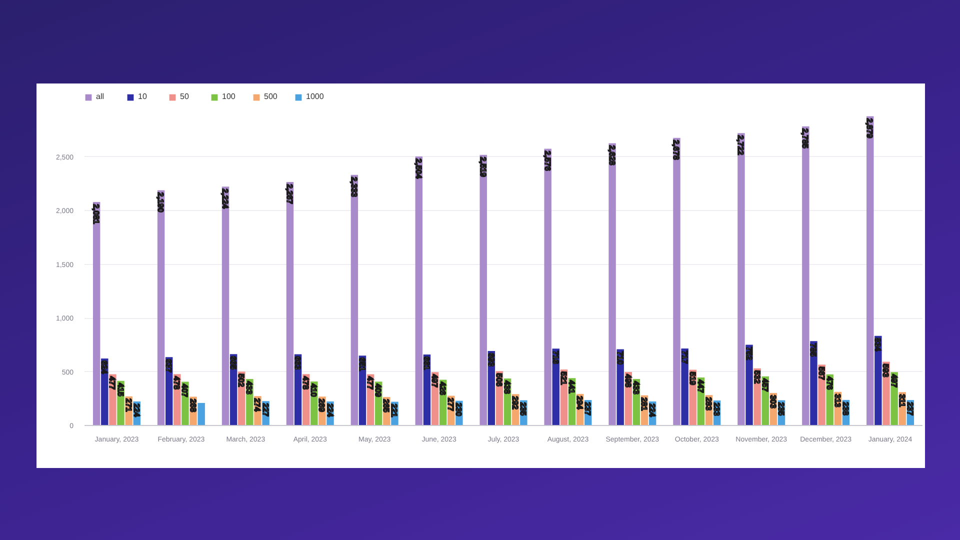  What do you see at coordinates (426, 363) in the screenshot?
I see `data-label: 661` at bounding box center [426, 363].